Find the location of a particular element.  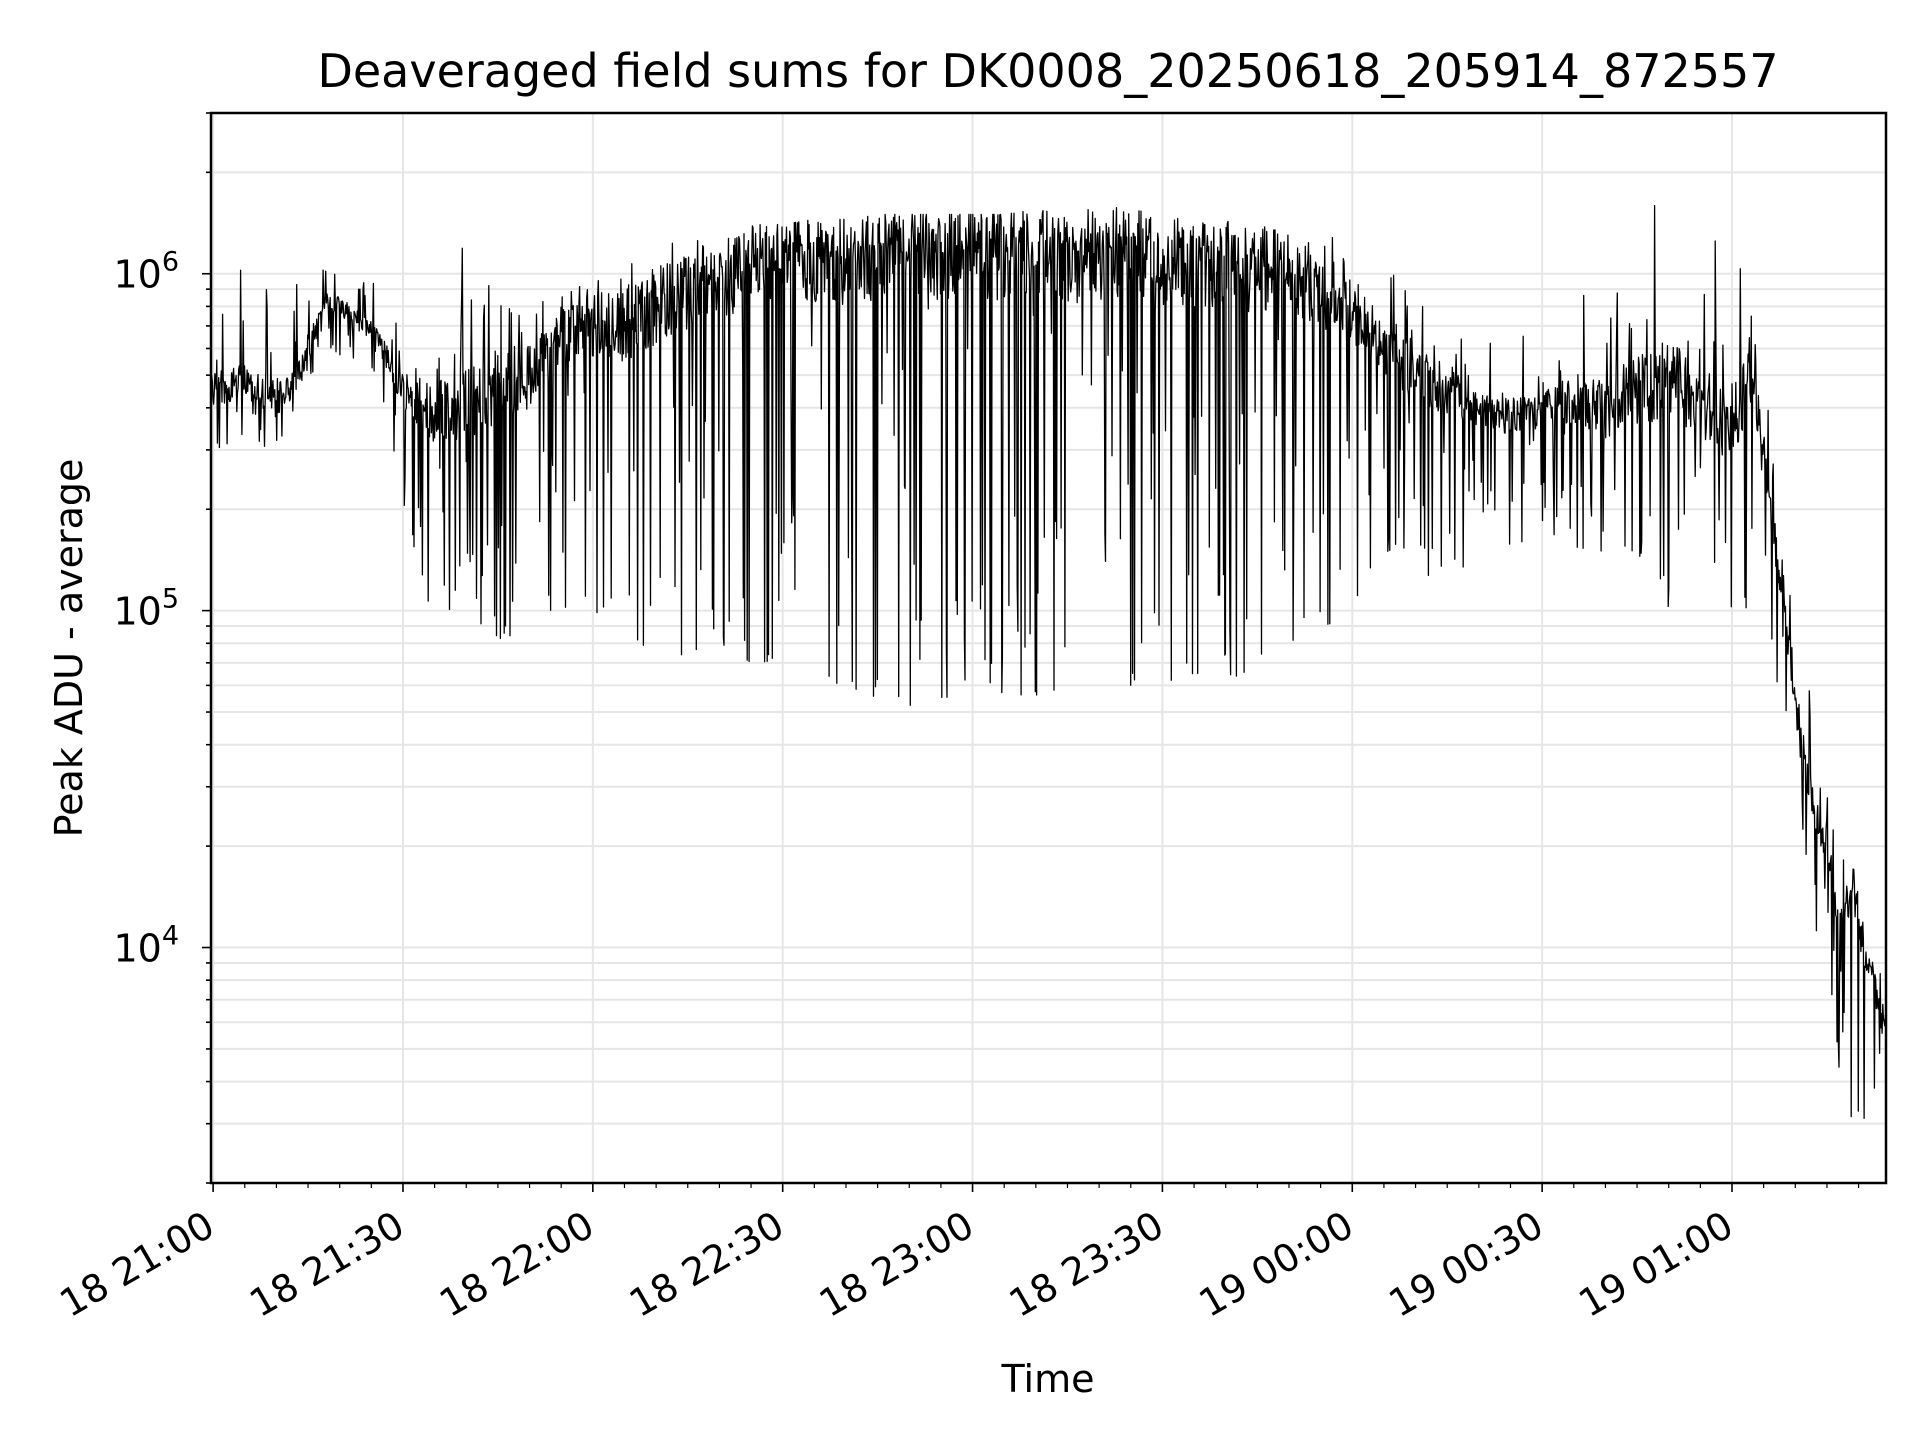

y-axis: 104 105 106 is located at coordinates (162, 648).